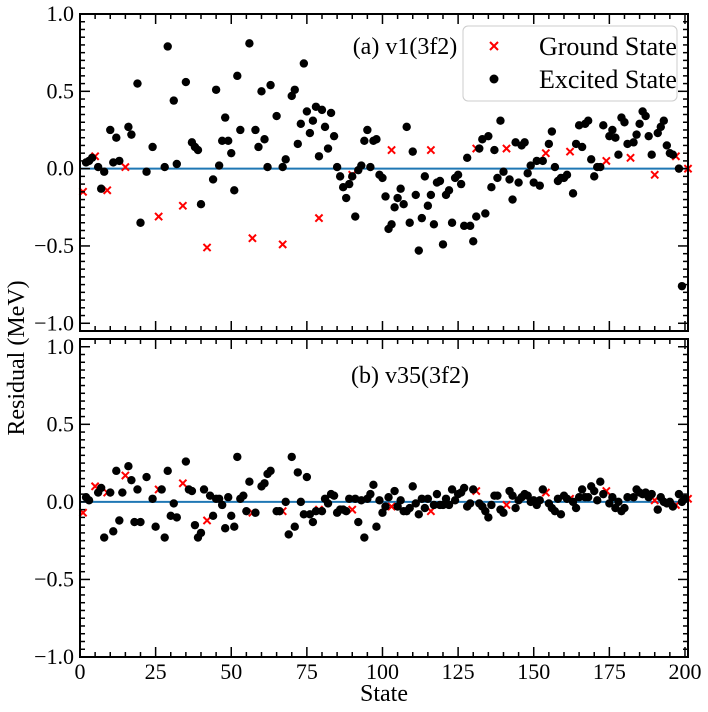 This screenshot has height=712, width=708. What do you see at coordinates (410, 376) in the screenshot?
I see `panel-b-title: (b) v35(3f2)` at bounding box center [410, 376].